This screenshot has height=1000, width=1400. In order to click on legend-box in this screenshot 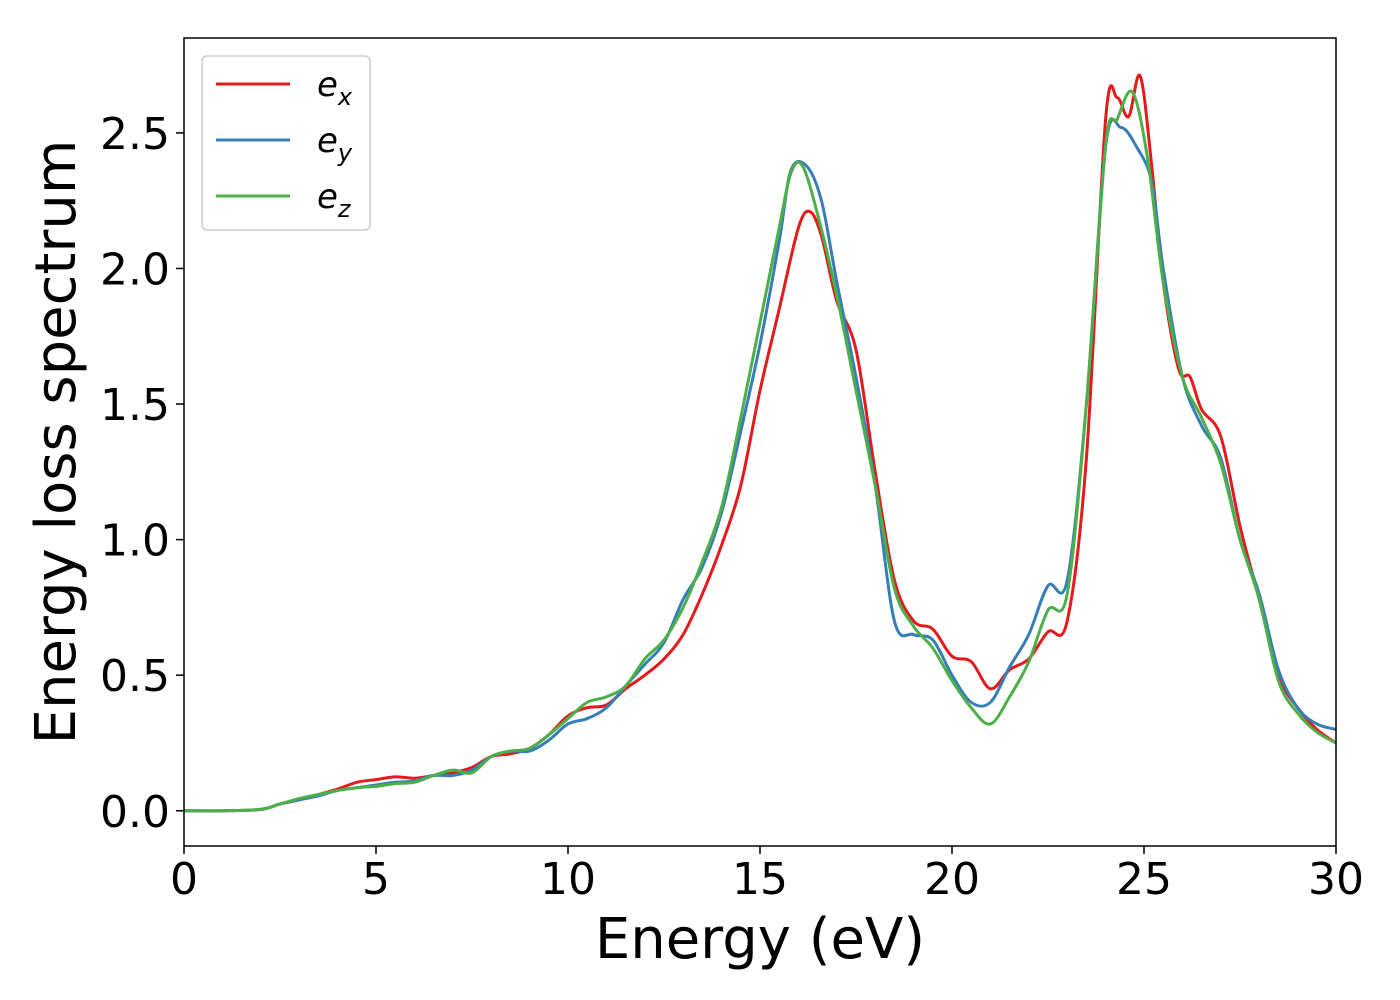, I will do `click(286, 143)`.